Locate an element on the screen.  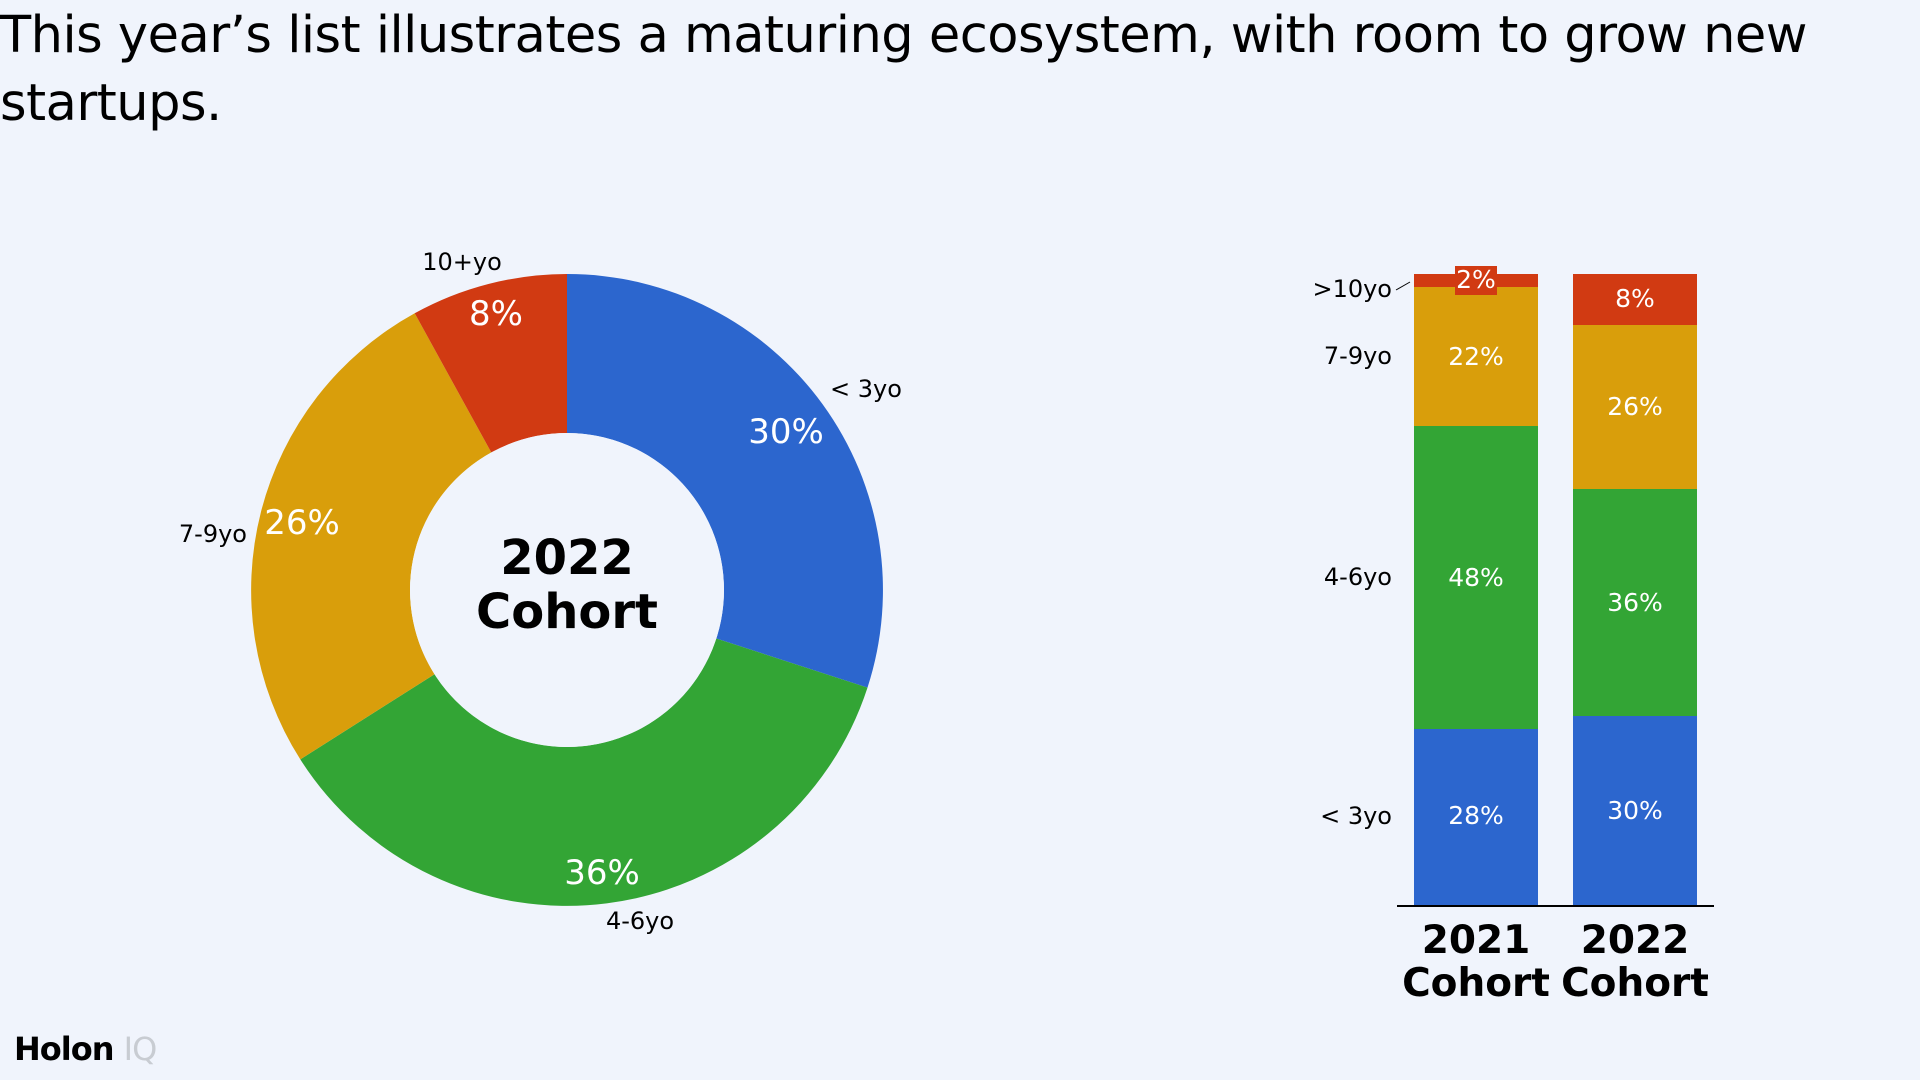
bar-2021-10plus-label: 2% is located at coordinates (1476, 279).